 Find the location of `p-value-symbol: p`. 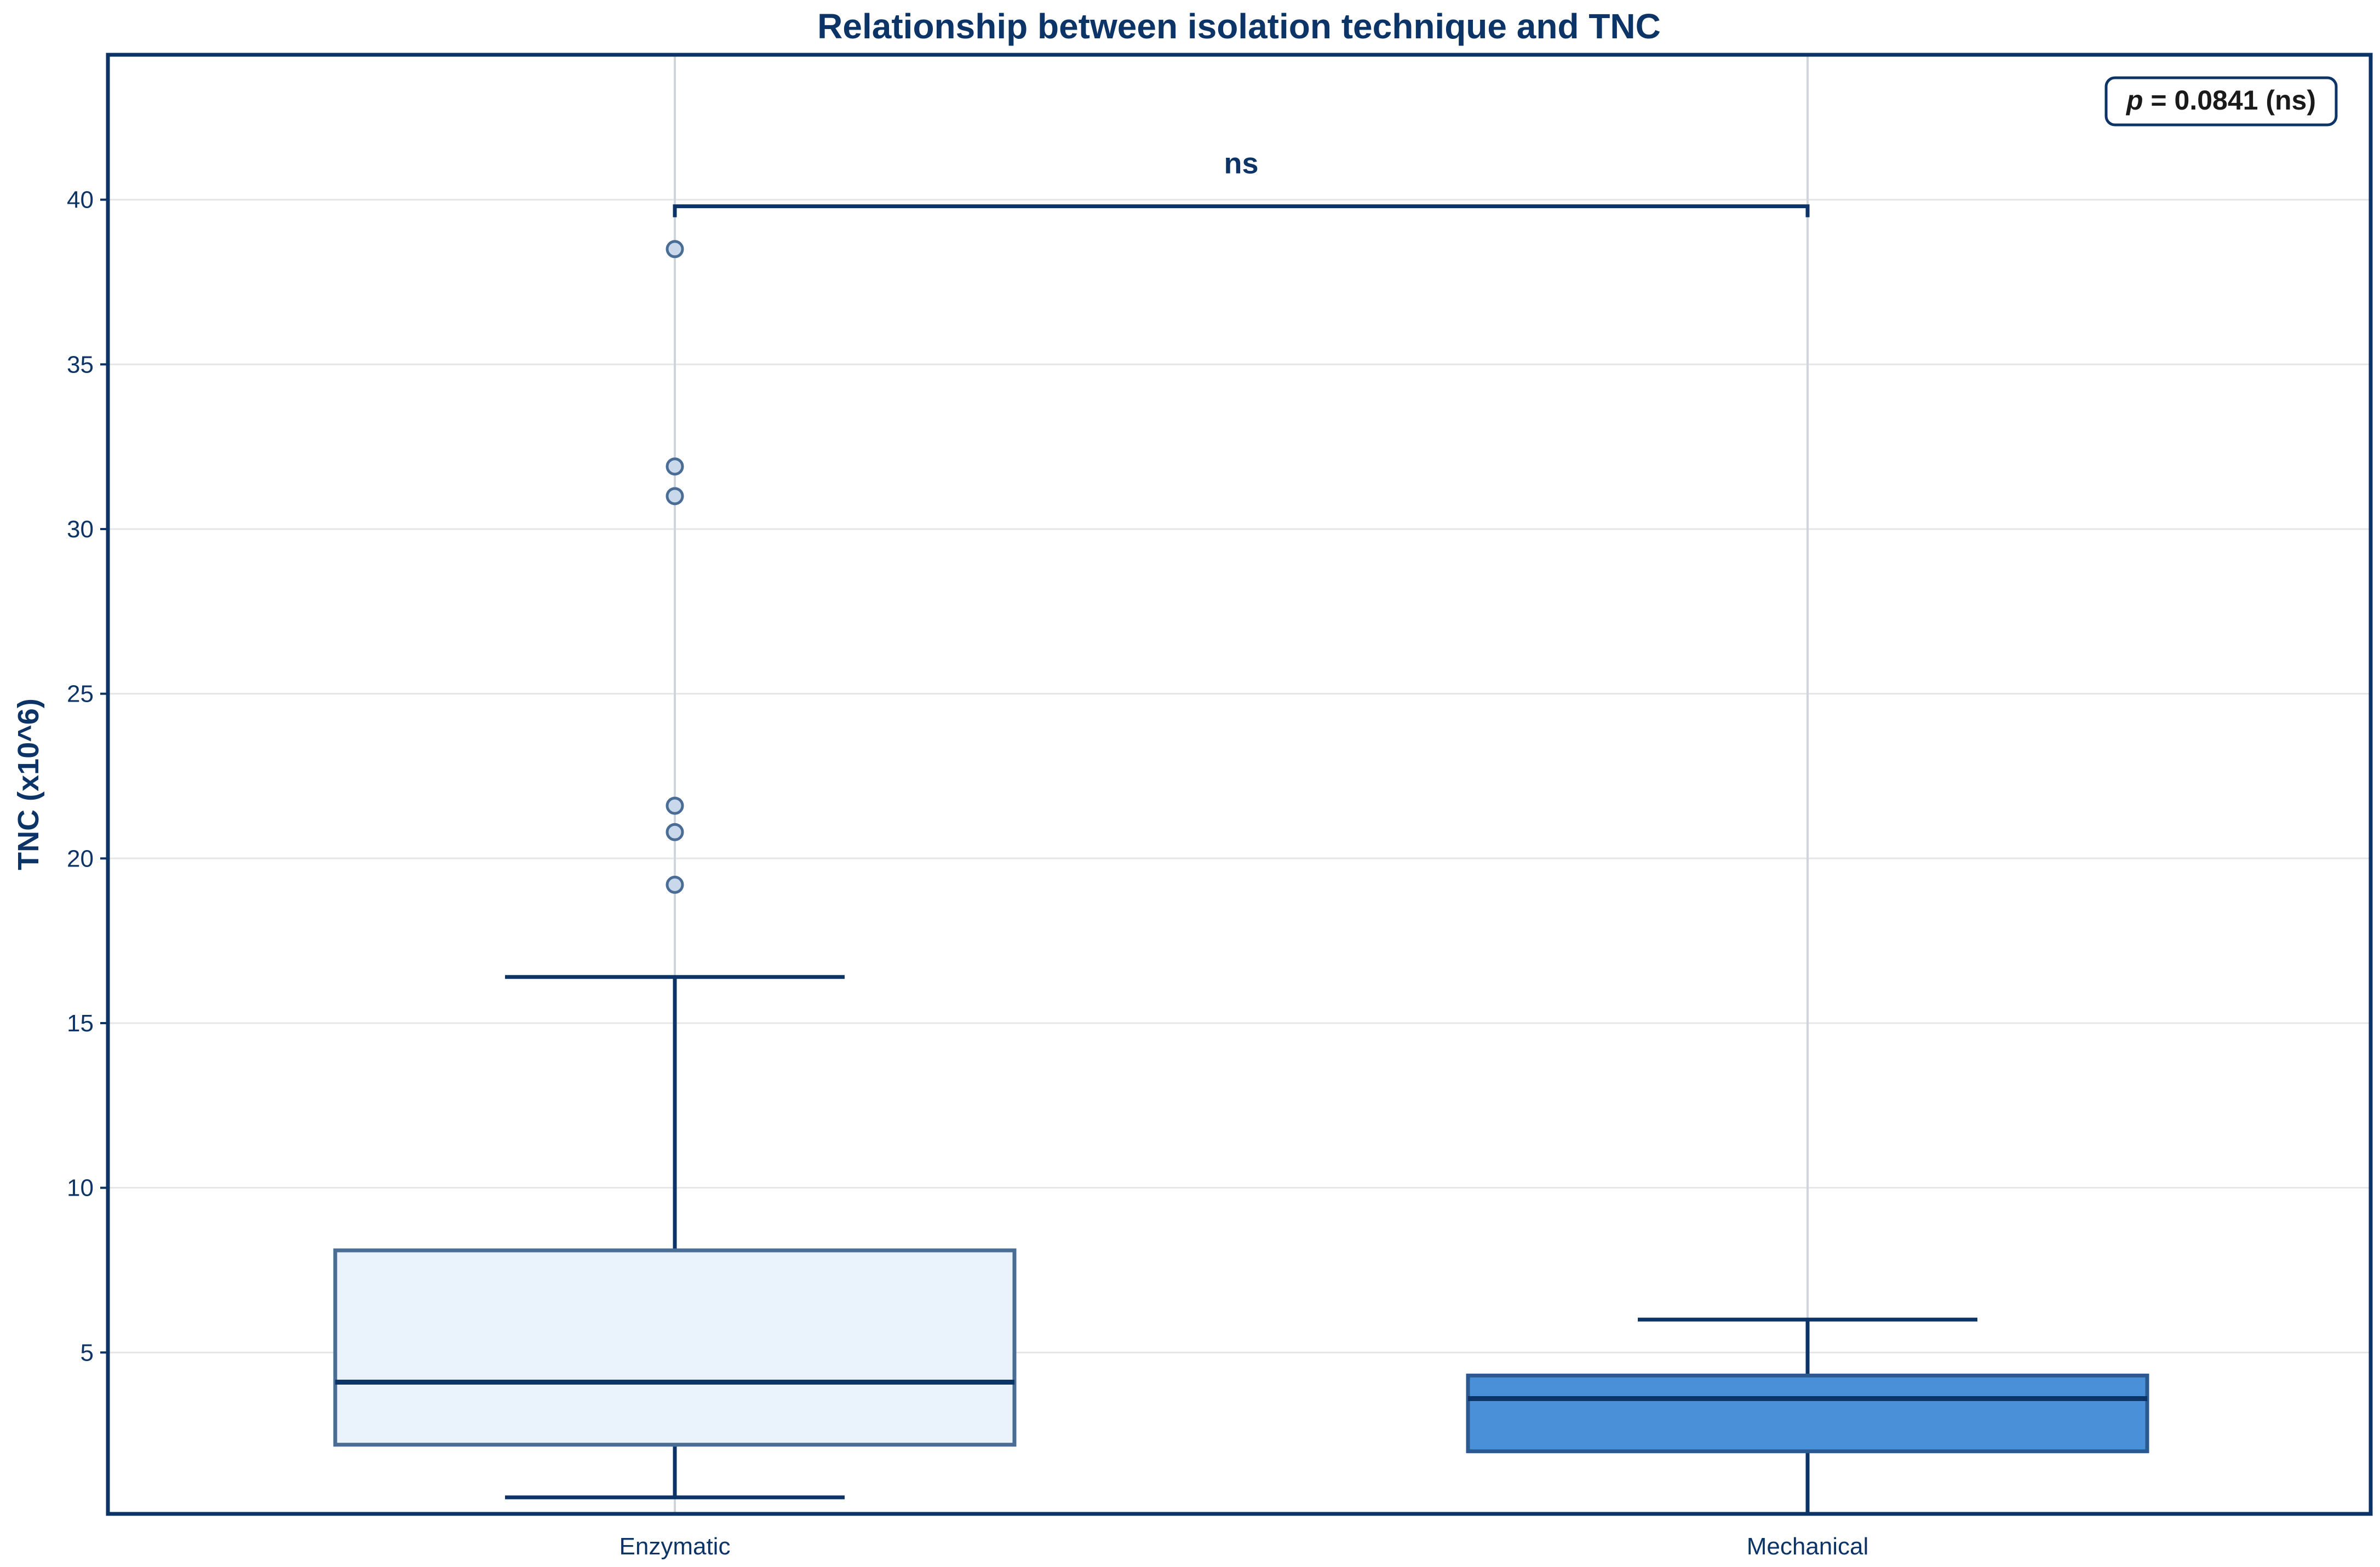

p-value-symbol: p is located at coordinates (2134, 100).